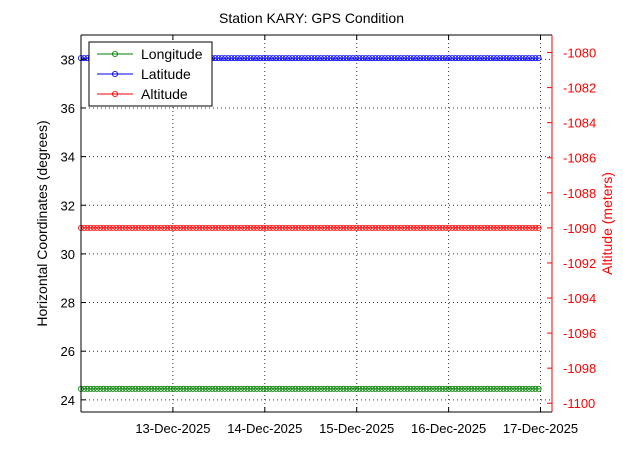  What do you see at coordinates (579, 88) in the screenshot?
I see `y-tick-label-right: -1082` at bounding box center [579, 88].